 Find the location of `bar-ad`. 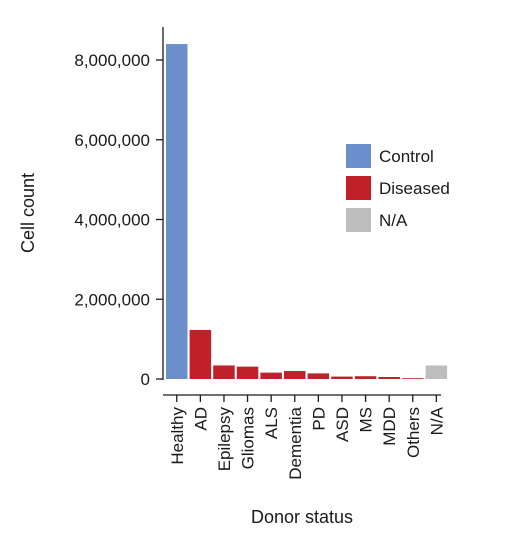

bar-ad is located at coordinates (200, 354).